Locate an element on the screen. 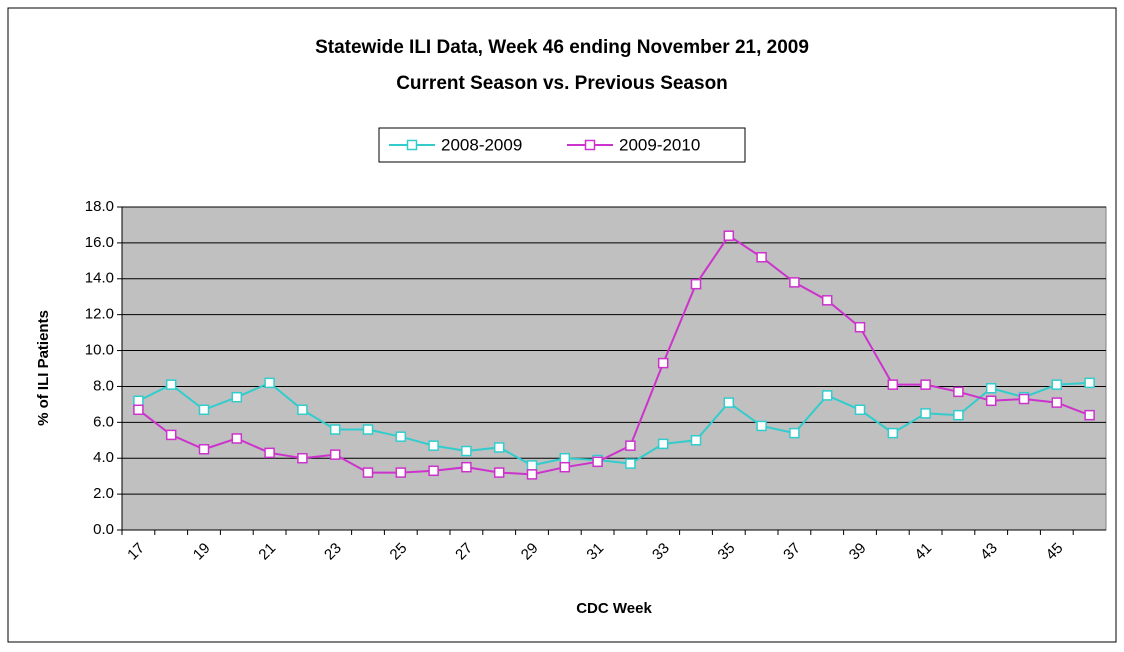 The image size is (1124, 652). y-tick-label: 18.0 is located at coordinates (99, 206).